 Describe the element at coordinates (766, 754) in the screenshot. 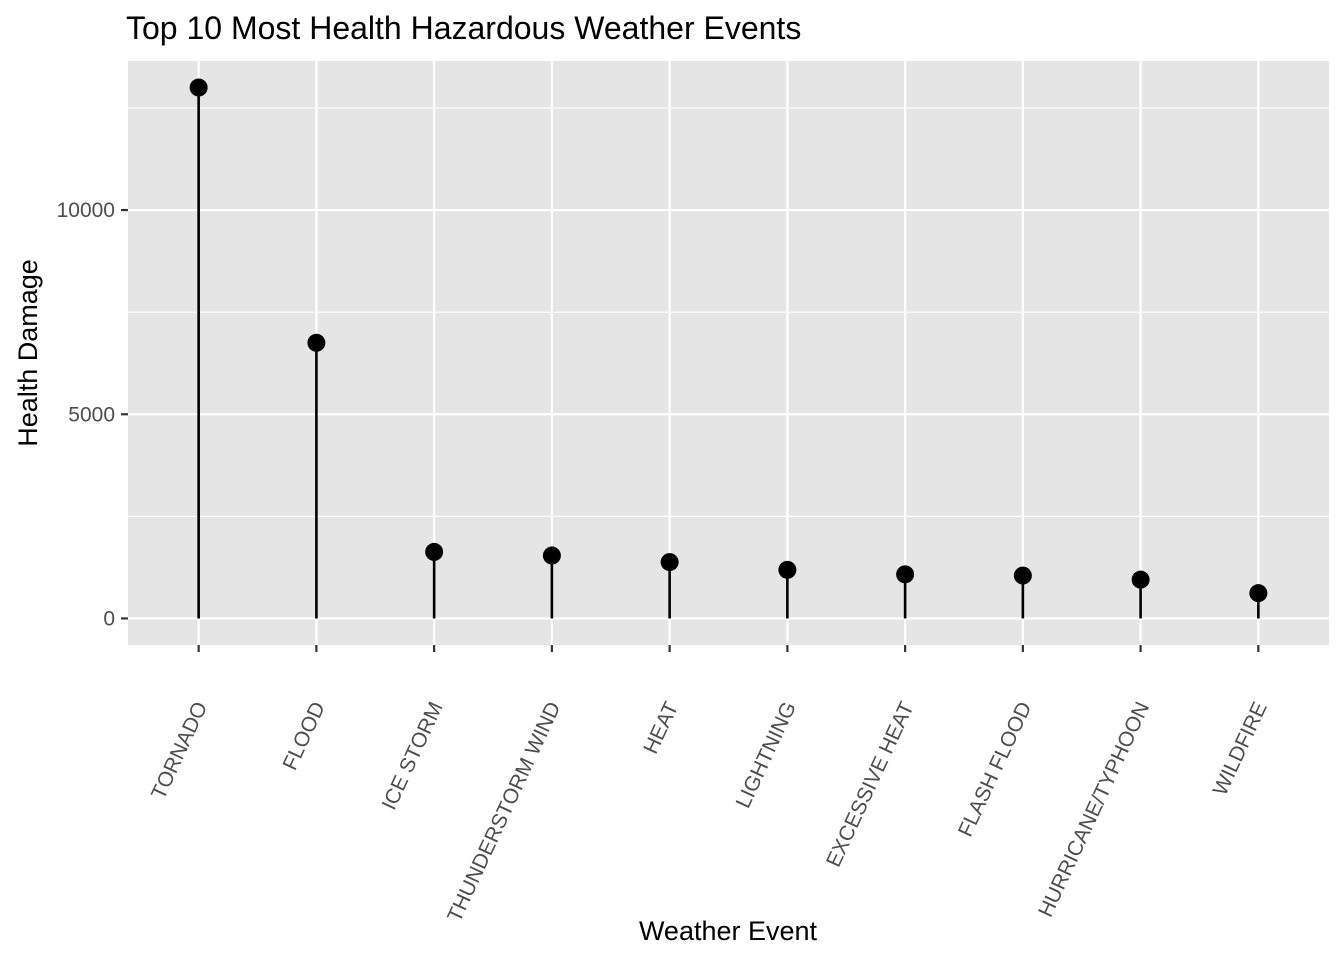

I see `x-tick-label: LIGHTNING` at that location.